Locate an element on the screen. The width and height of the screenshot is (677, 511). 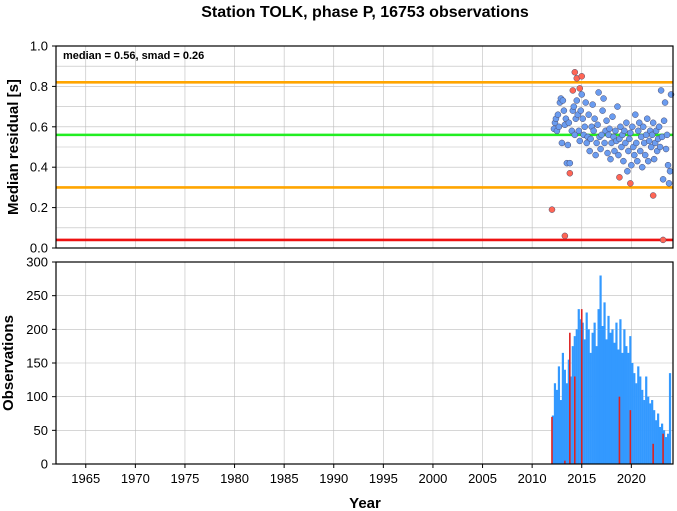
observations-y-tick-label: 200 is located at coordinates (37, 329).